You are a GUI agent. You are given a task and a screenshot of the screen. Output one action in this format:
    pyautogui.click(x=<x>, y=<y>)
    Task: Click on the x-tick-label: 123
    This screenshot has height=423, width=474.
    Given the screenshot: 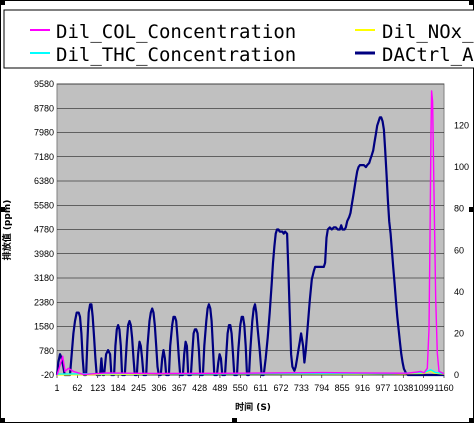 What is the action you would take?
    pyautogui.click(x=97, y=388)
    